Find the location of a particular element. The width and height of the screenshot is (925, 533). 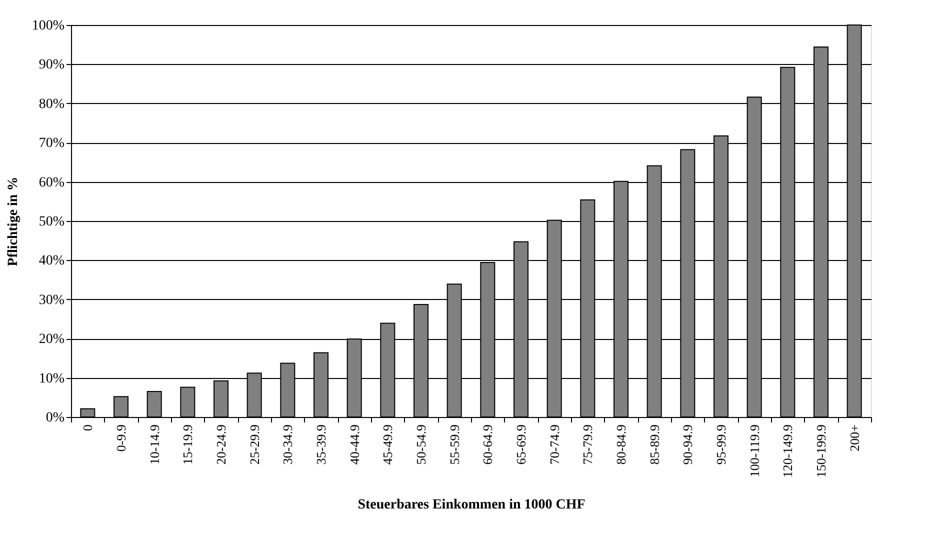

x-tick-label: 95-99.9 is located at coordinates (721, 444).